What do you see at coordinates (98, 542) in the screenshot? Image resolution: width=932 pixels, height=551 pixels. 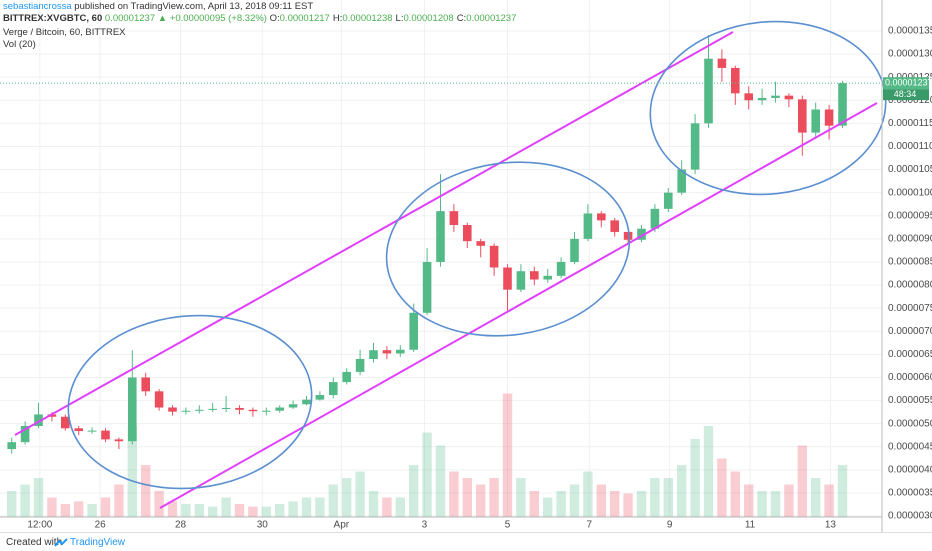 I see `brand: TradingView` at bounding box center [98, 542].